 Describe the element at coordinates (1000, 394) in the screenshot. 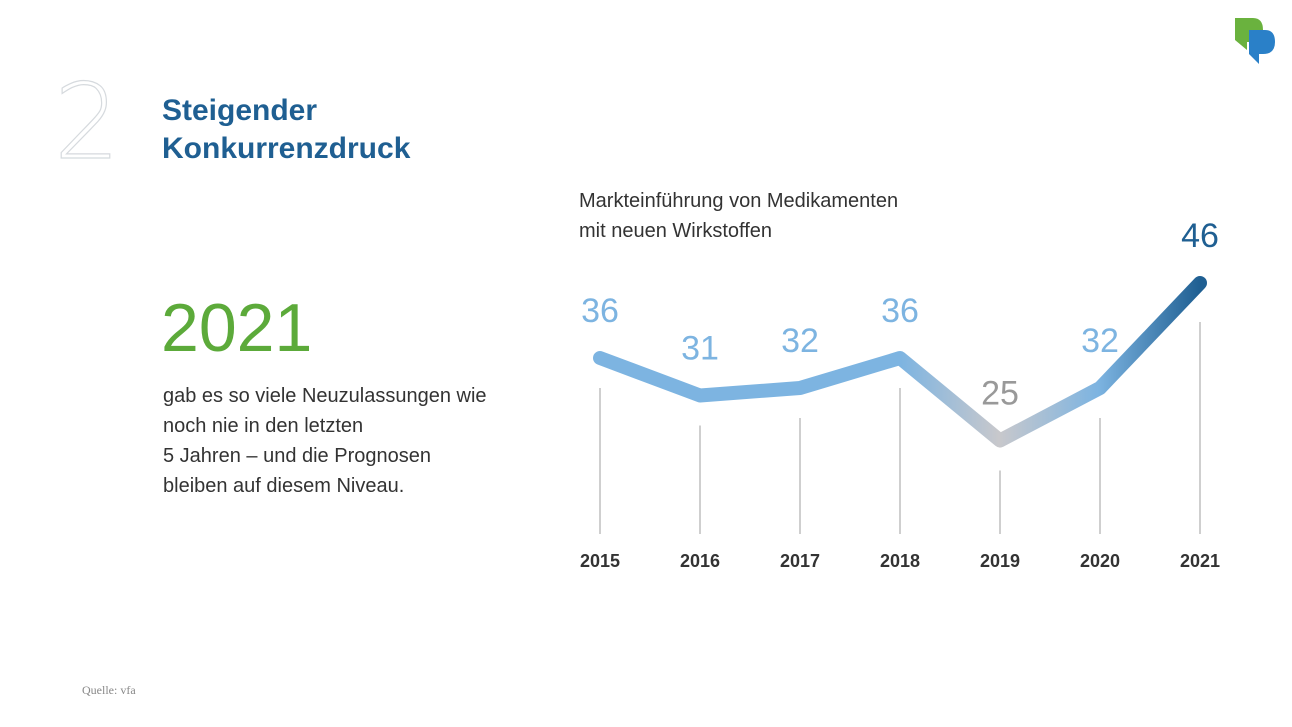

I see `value-label-2019: 25` at that location.